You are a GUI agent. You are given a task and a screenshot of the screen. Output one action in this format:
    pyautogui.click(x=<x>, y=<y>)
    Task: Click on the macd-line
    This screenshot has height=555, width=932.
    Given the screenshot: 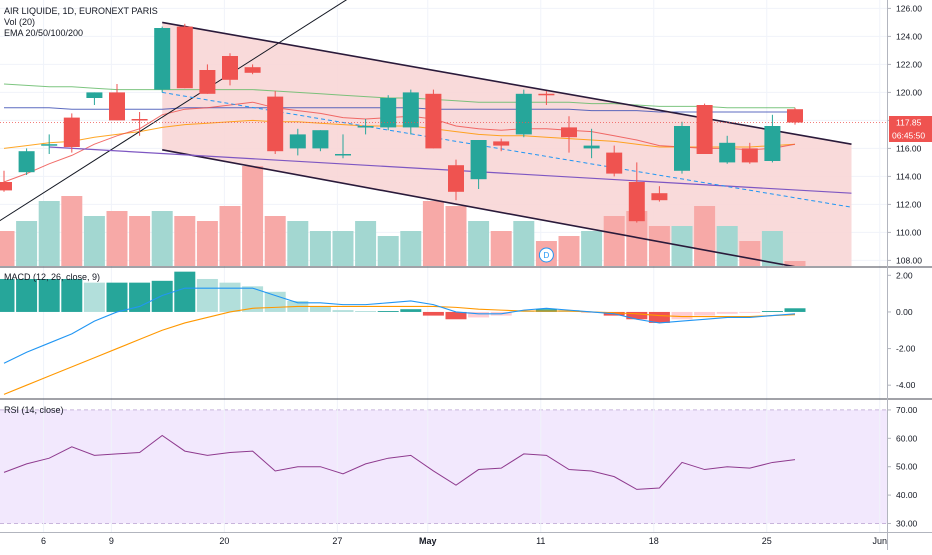 What is the action you would take?
    pyautogui.click(x=399, y=325)
    